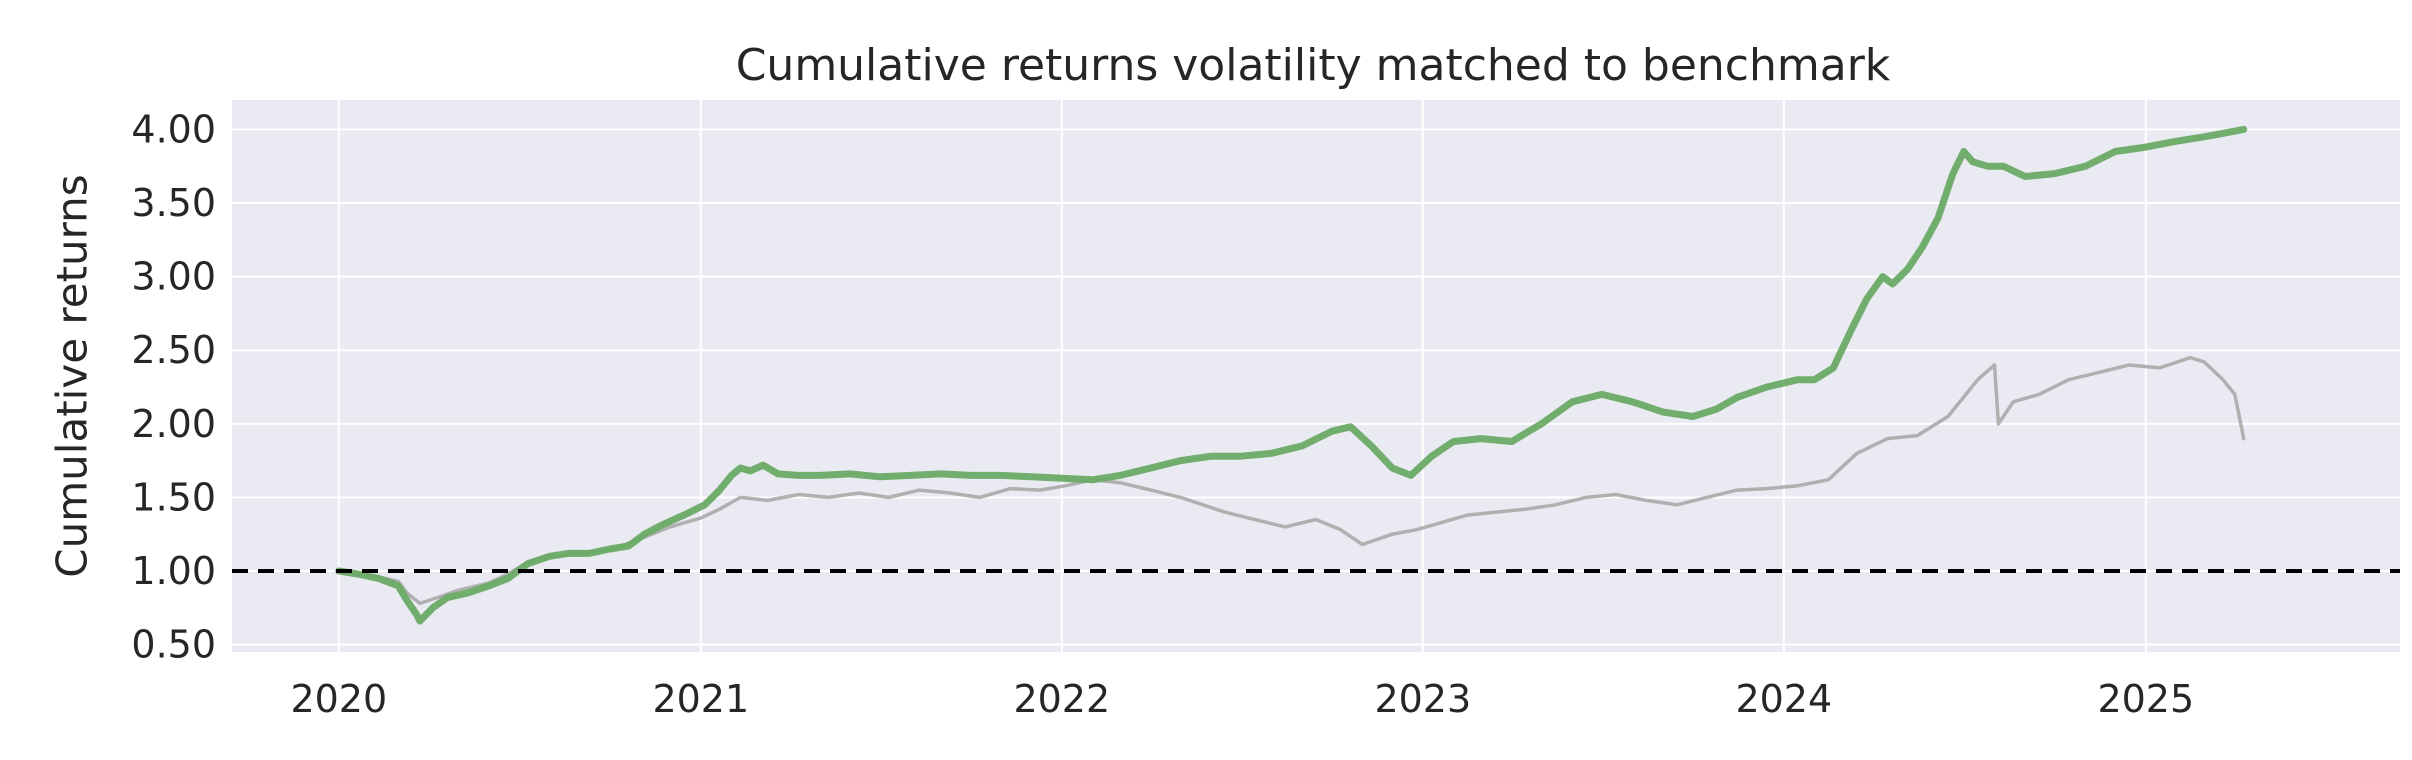  Describe the element at coordinates (1242, 699) in the screenshot. I see `x-axis: 2020 2021 2022 2023 2024 2025` at that location.